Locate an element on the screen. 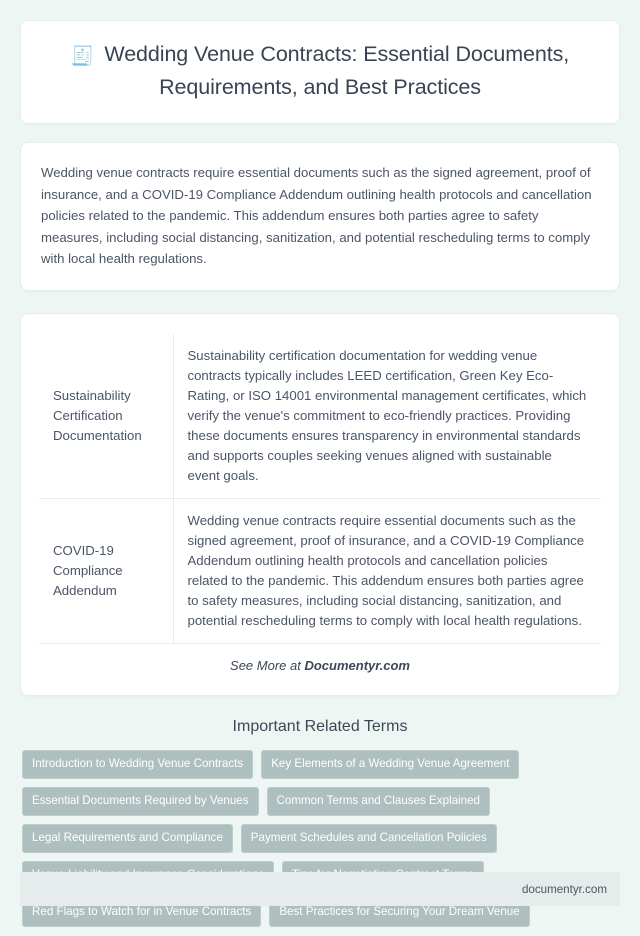  footer-bar: documentyr.com is located at coordinates (320, 889).